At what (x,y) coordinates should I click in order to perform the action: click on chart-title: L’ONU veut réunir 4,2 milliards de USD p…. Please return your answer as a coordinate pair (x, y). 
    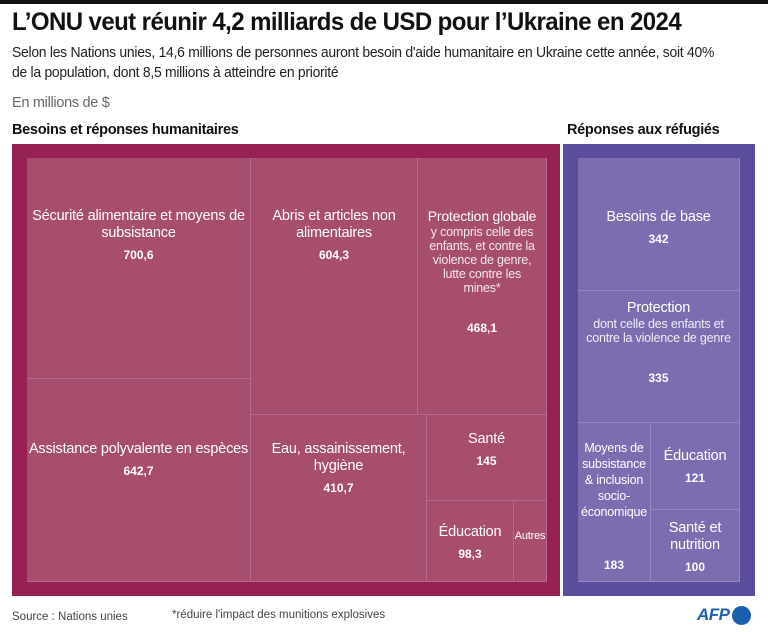
    Looking at the image, I should click on (347, 22).